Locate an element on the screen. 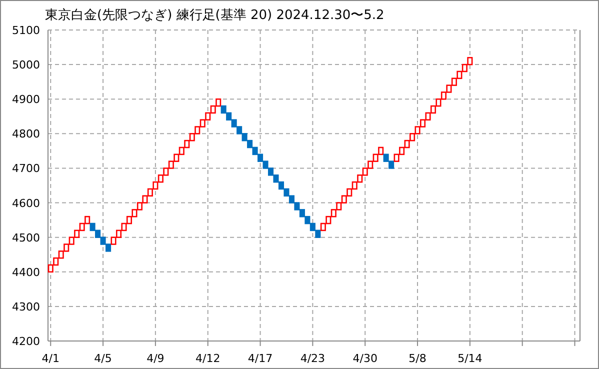 This screenshot has height=369, width=599. x-tick-label: 4/9 is located at coordinates (155, 358).